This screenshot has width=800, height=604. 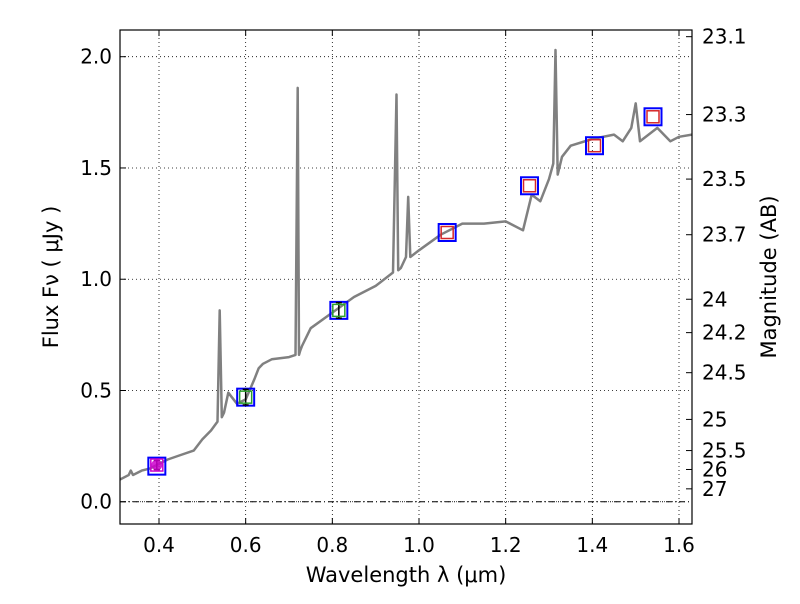 What do you see at coordinates (724, 235) in the screenshot?
I see `magnitude-tick-label: 23.7` at bounding box center [724, 235].